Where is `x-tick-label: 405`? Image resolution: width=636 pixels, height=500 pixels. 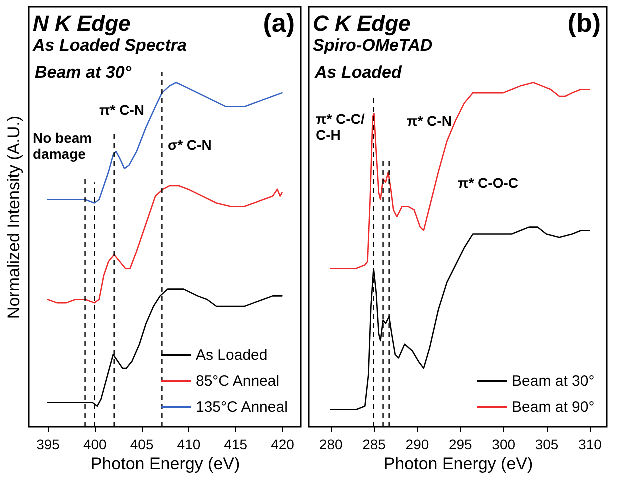
x-tick-label: 405 is located at coordinates (142, 444).